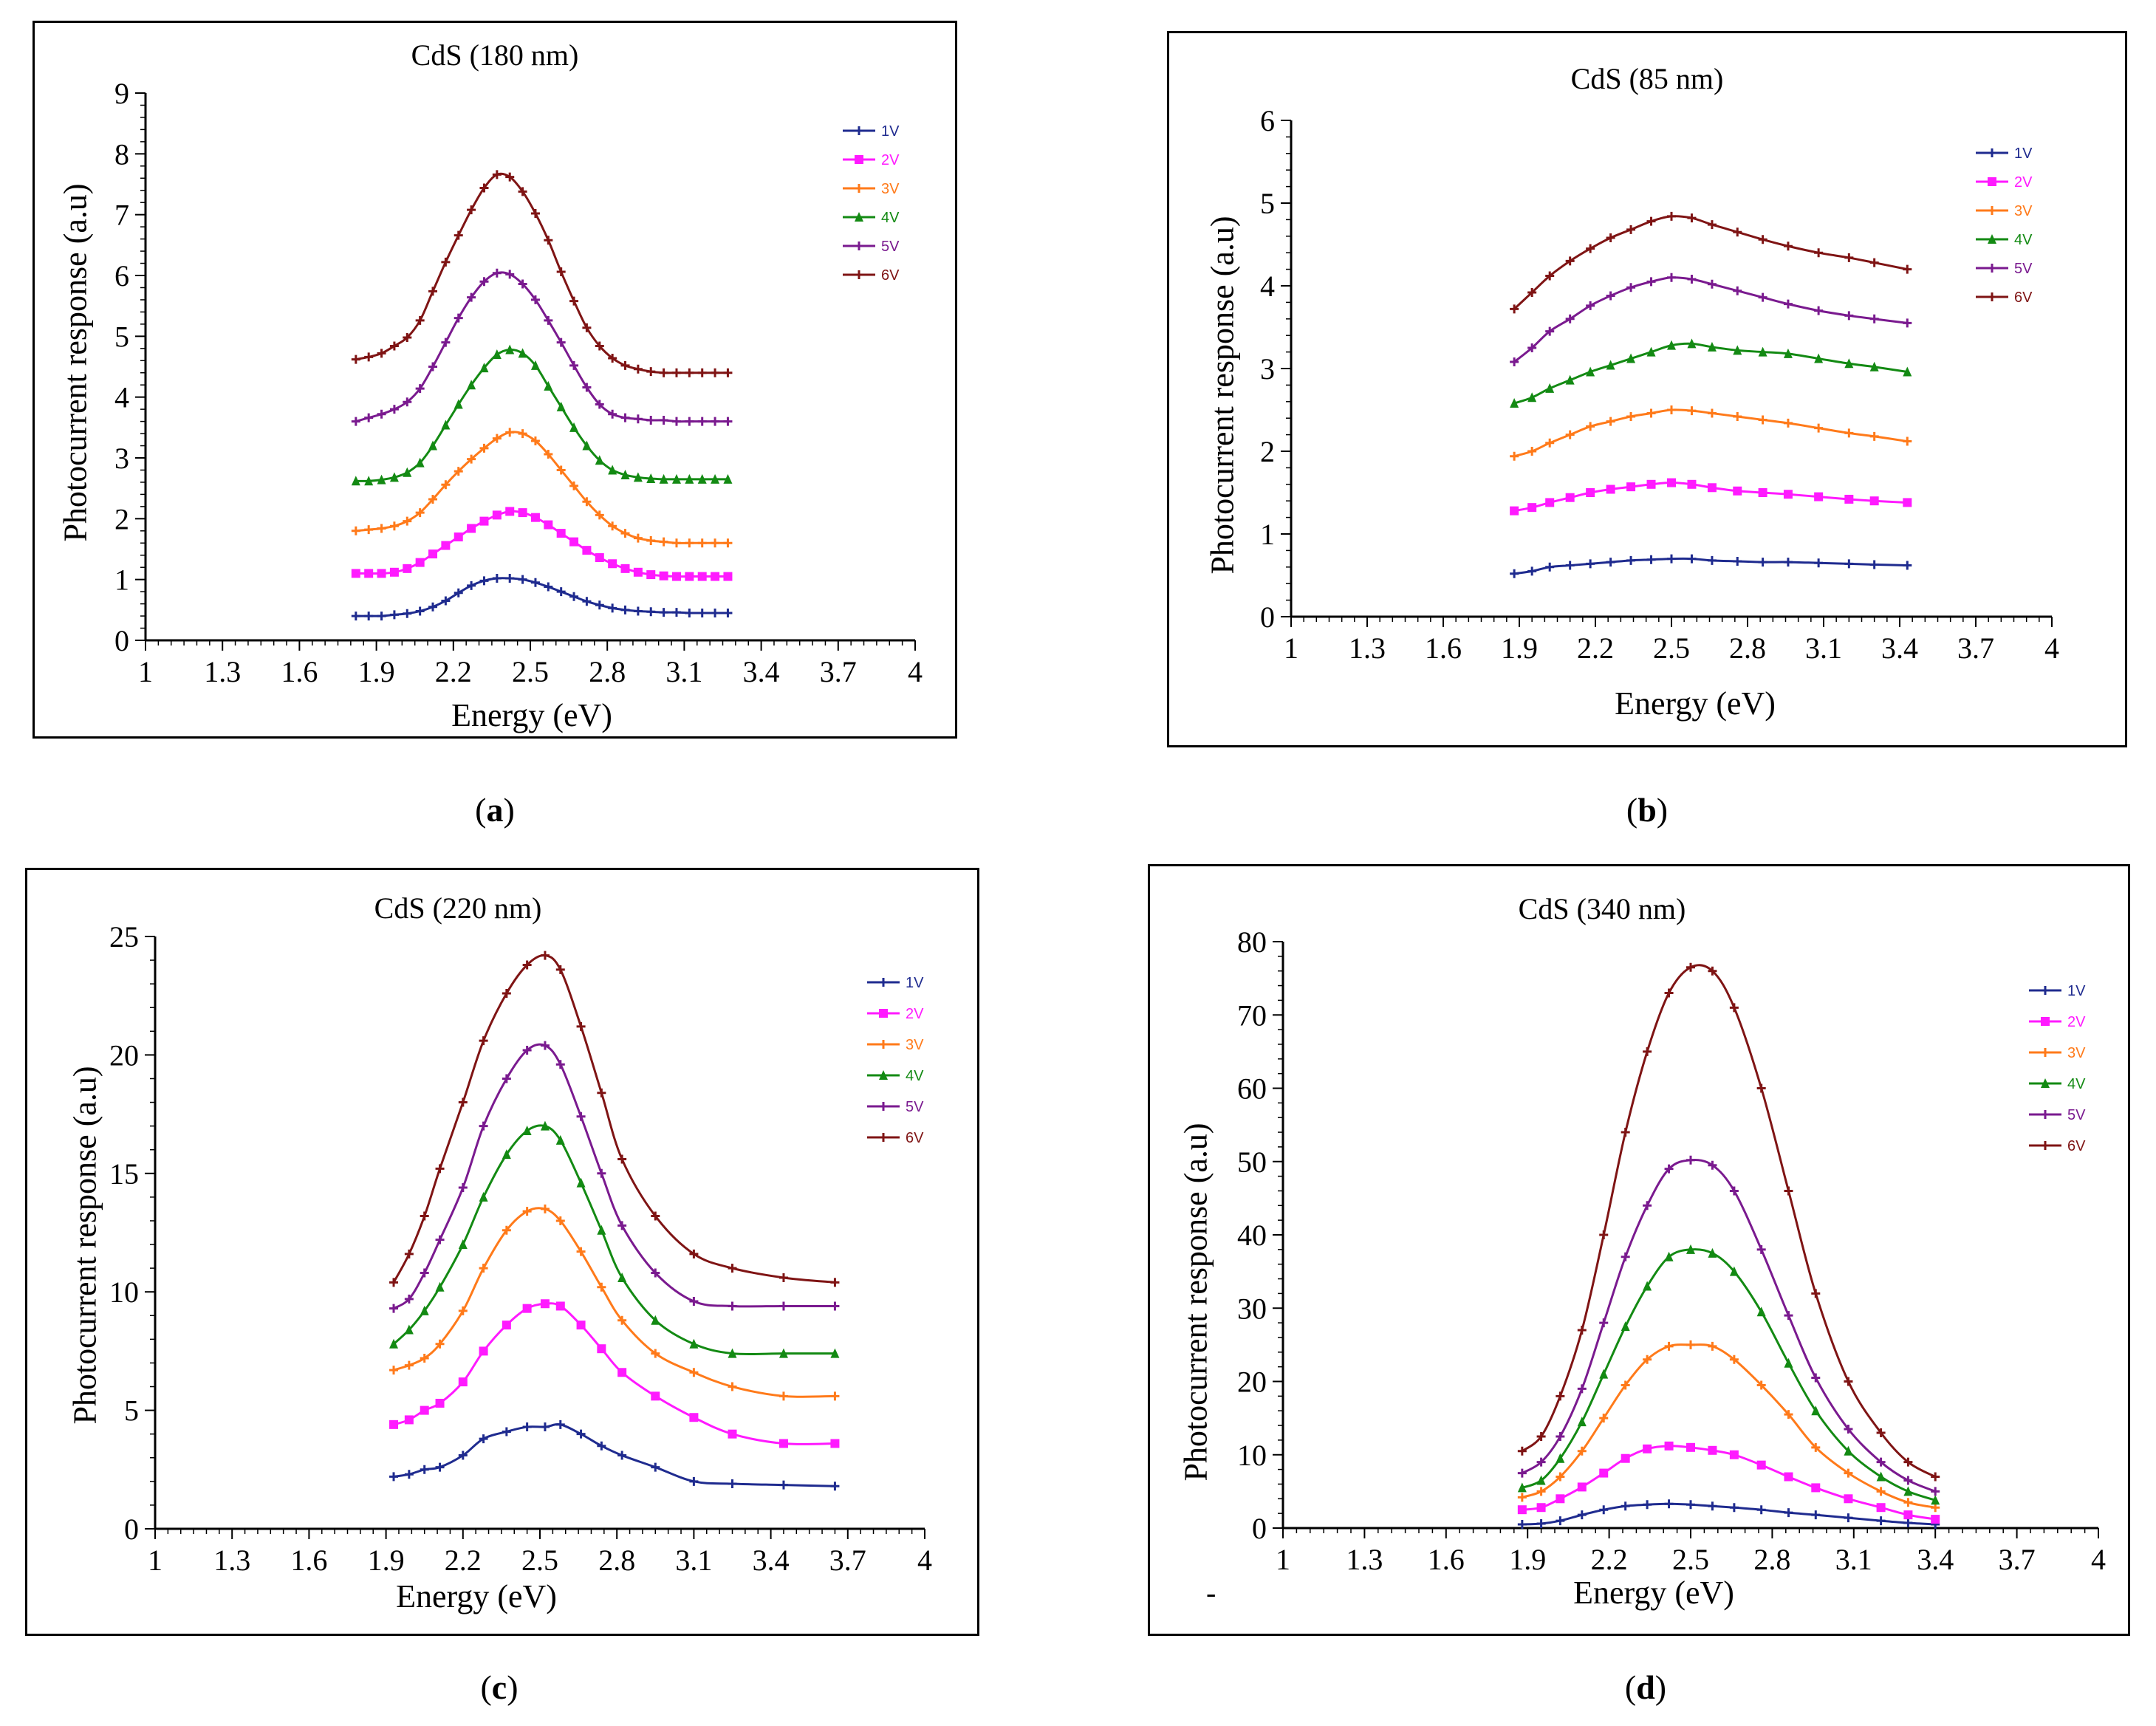 This screenshot has width=2156, height=1726. What do you see at coordinates (222, 671) in the screenshot?
I see `x-tick-label: 1.3` at bounding box center [222, 671].